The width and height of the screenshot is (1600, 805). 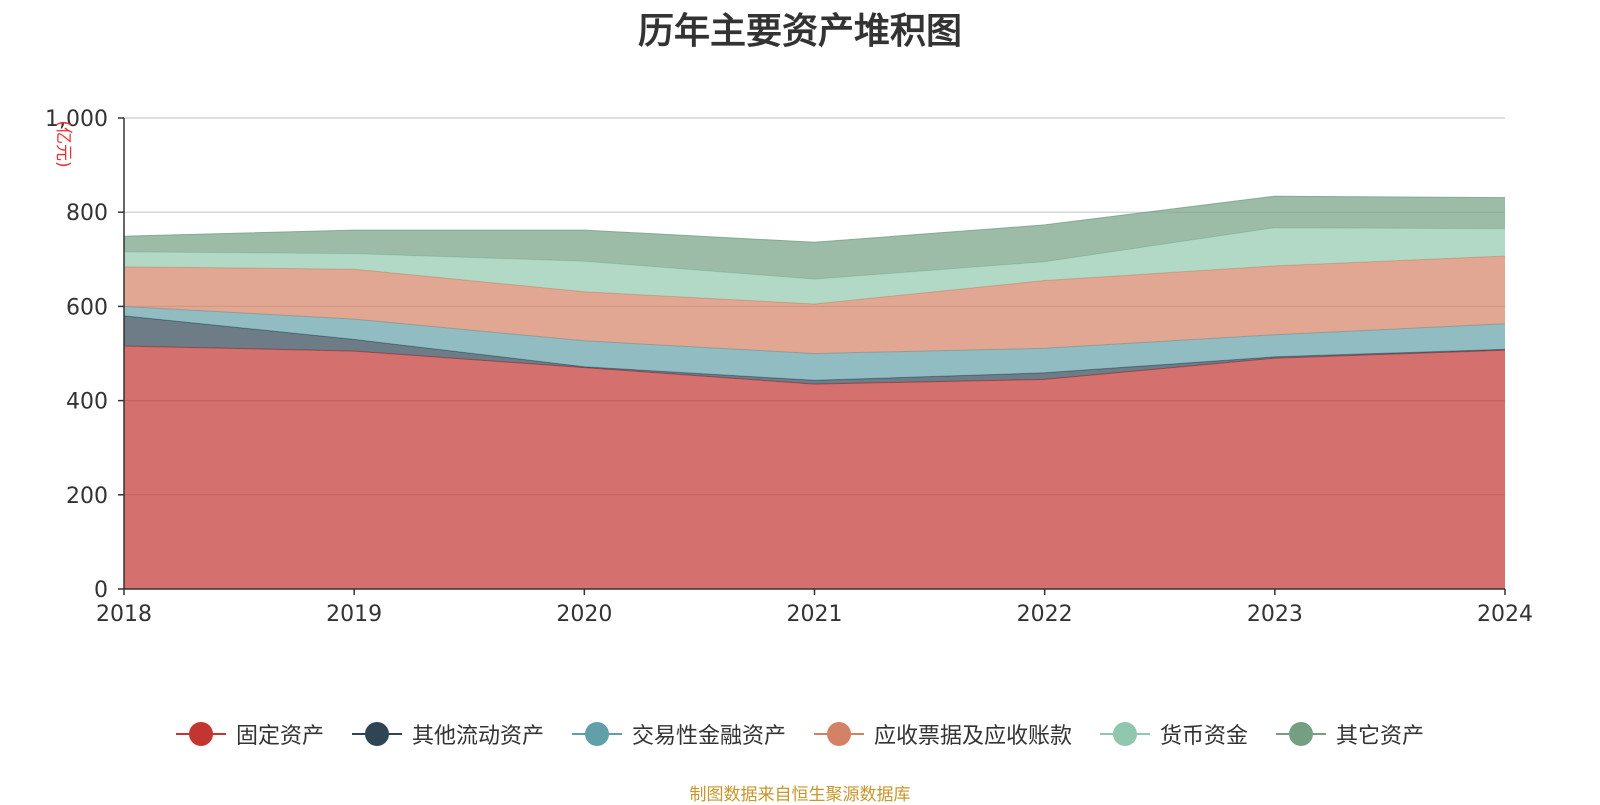 I want to click on x-tick-label: 2020, so click(x=584, y=614).